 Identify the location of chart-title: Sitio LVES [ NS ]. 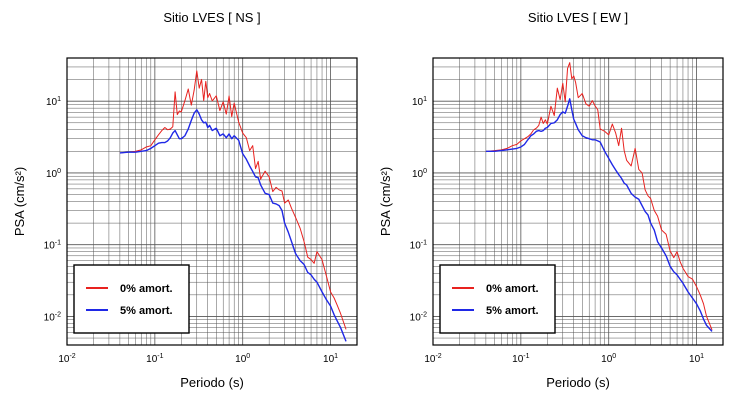
(211, 17).